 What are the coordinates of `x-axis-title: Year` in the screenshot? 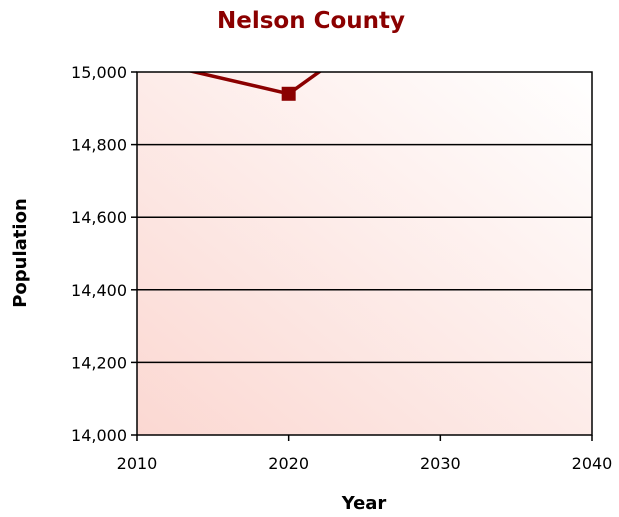 It's located at (364, 503).